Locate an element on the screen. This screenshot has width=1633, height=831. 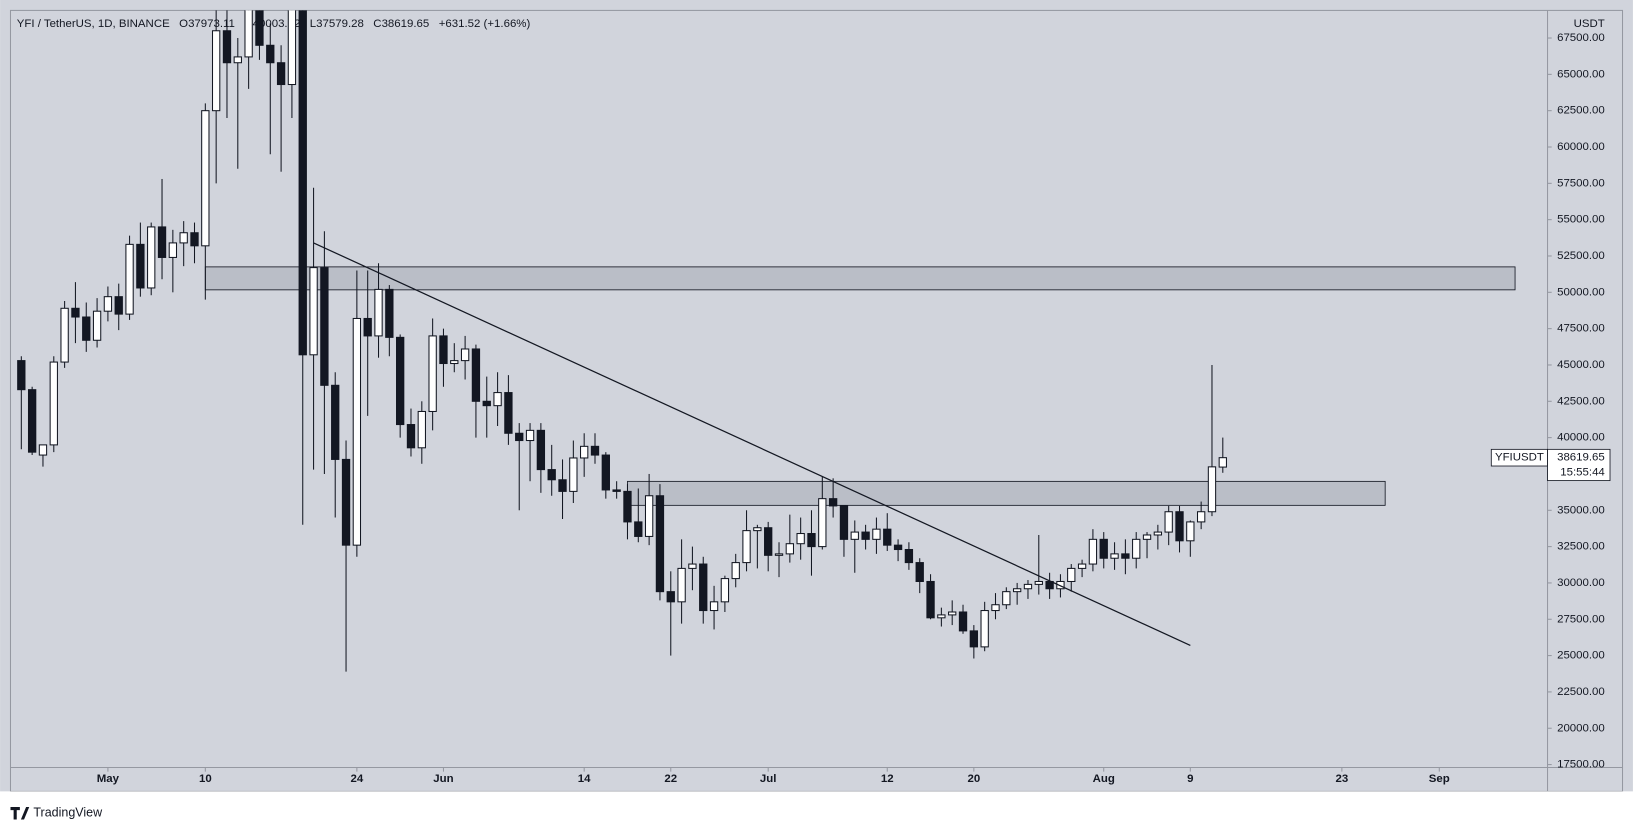
x-tick-label: 24 is located at coordinates (356, 779).